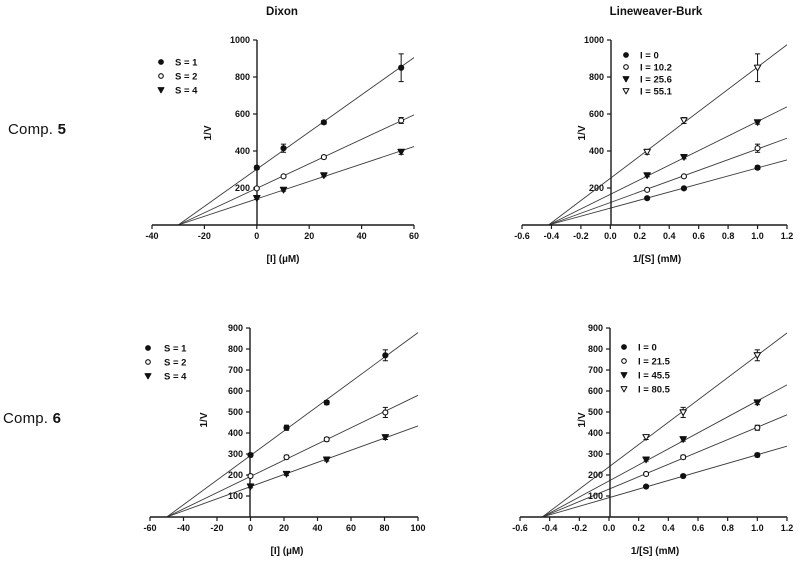 The image size is (800, 564). I want to click on y-tick-label: 100, so click(235, 496).